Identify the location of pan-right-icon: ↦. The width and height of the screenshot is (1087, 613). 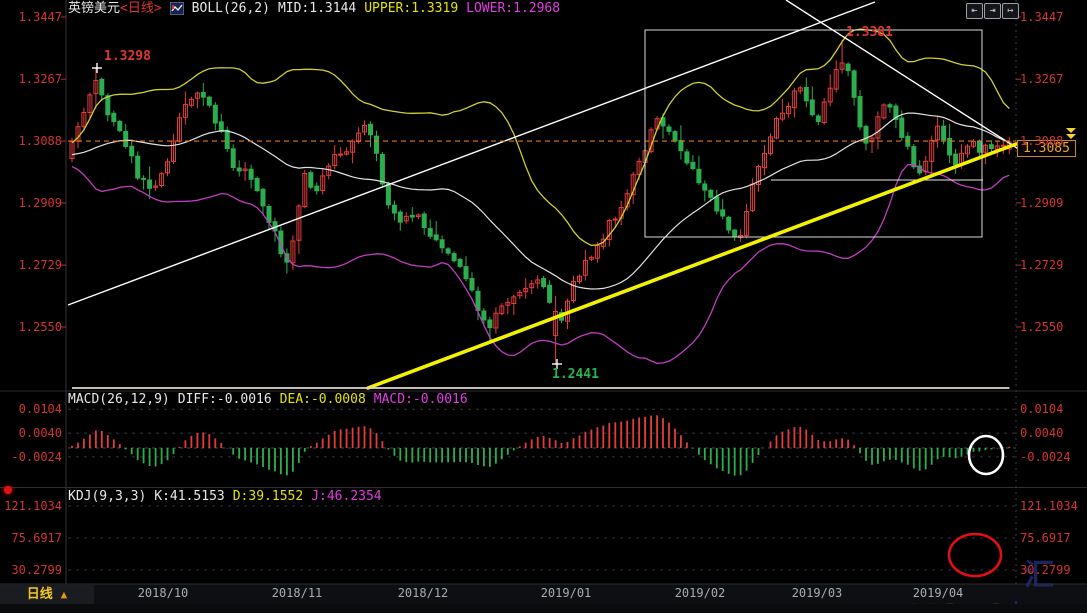
(1010, 11).